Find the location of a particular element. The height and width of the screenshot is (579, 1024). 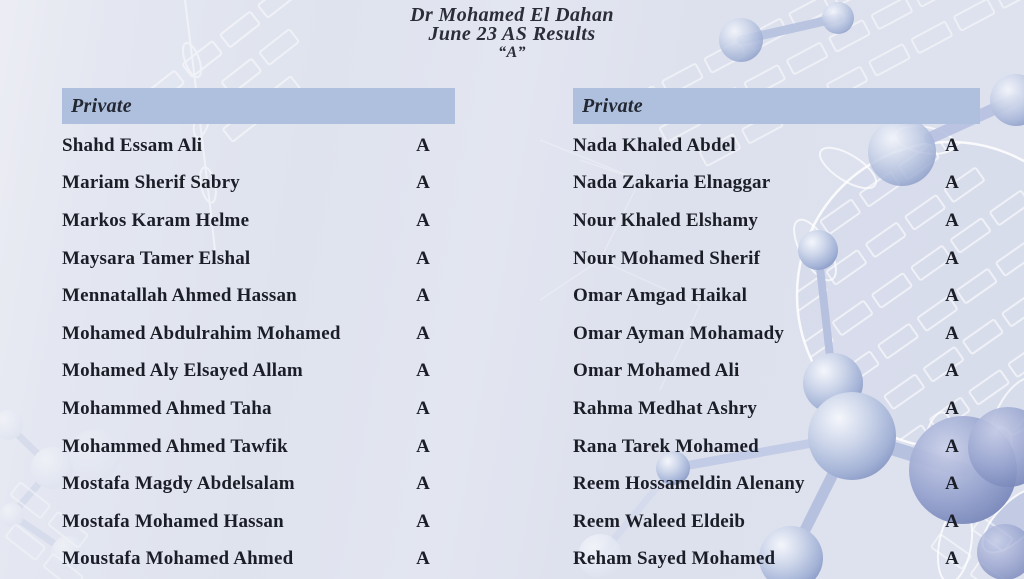

result-row: Mostafa Magdy Abdelsalam A is located at coordinates (258, 484).